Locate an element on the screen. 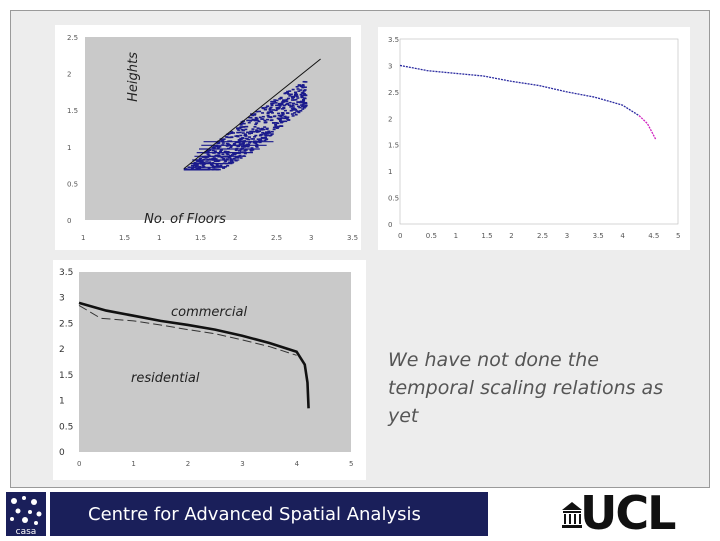 Image resolution: width=720 pixels, height=541 pixels. commercial-series-line is located at coordinates (194, 355).